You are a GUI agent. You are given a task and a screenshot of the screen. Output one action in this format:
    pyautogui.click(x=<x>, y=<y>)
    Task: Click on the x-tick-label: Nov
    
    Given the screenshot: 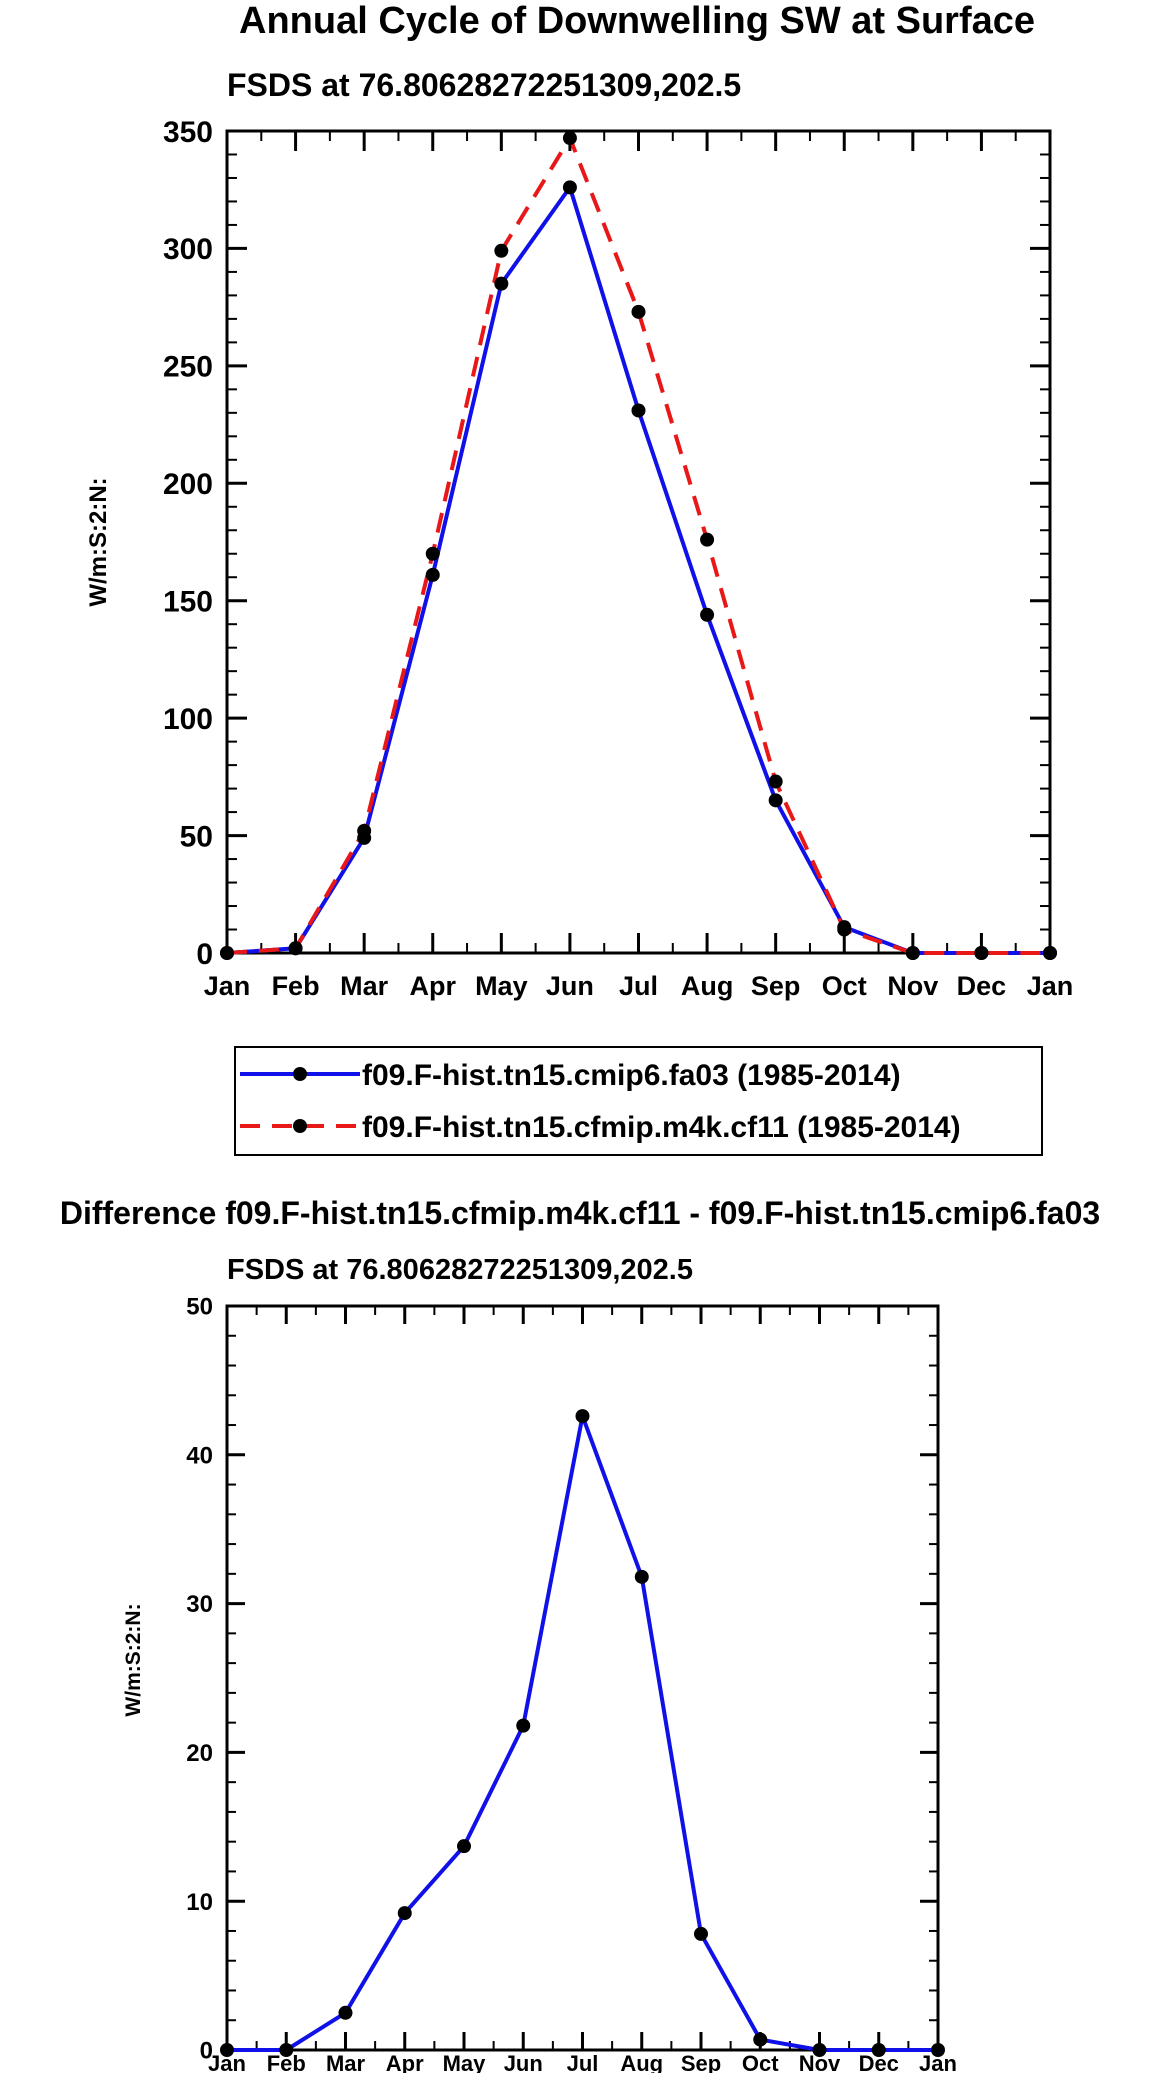 What is the action you would take?
    pyautogui.click(x=912, y=986)
    